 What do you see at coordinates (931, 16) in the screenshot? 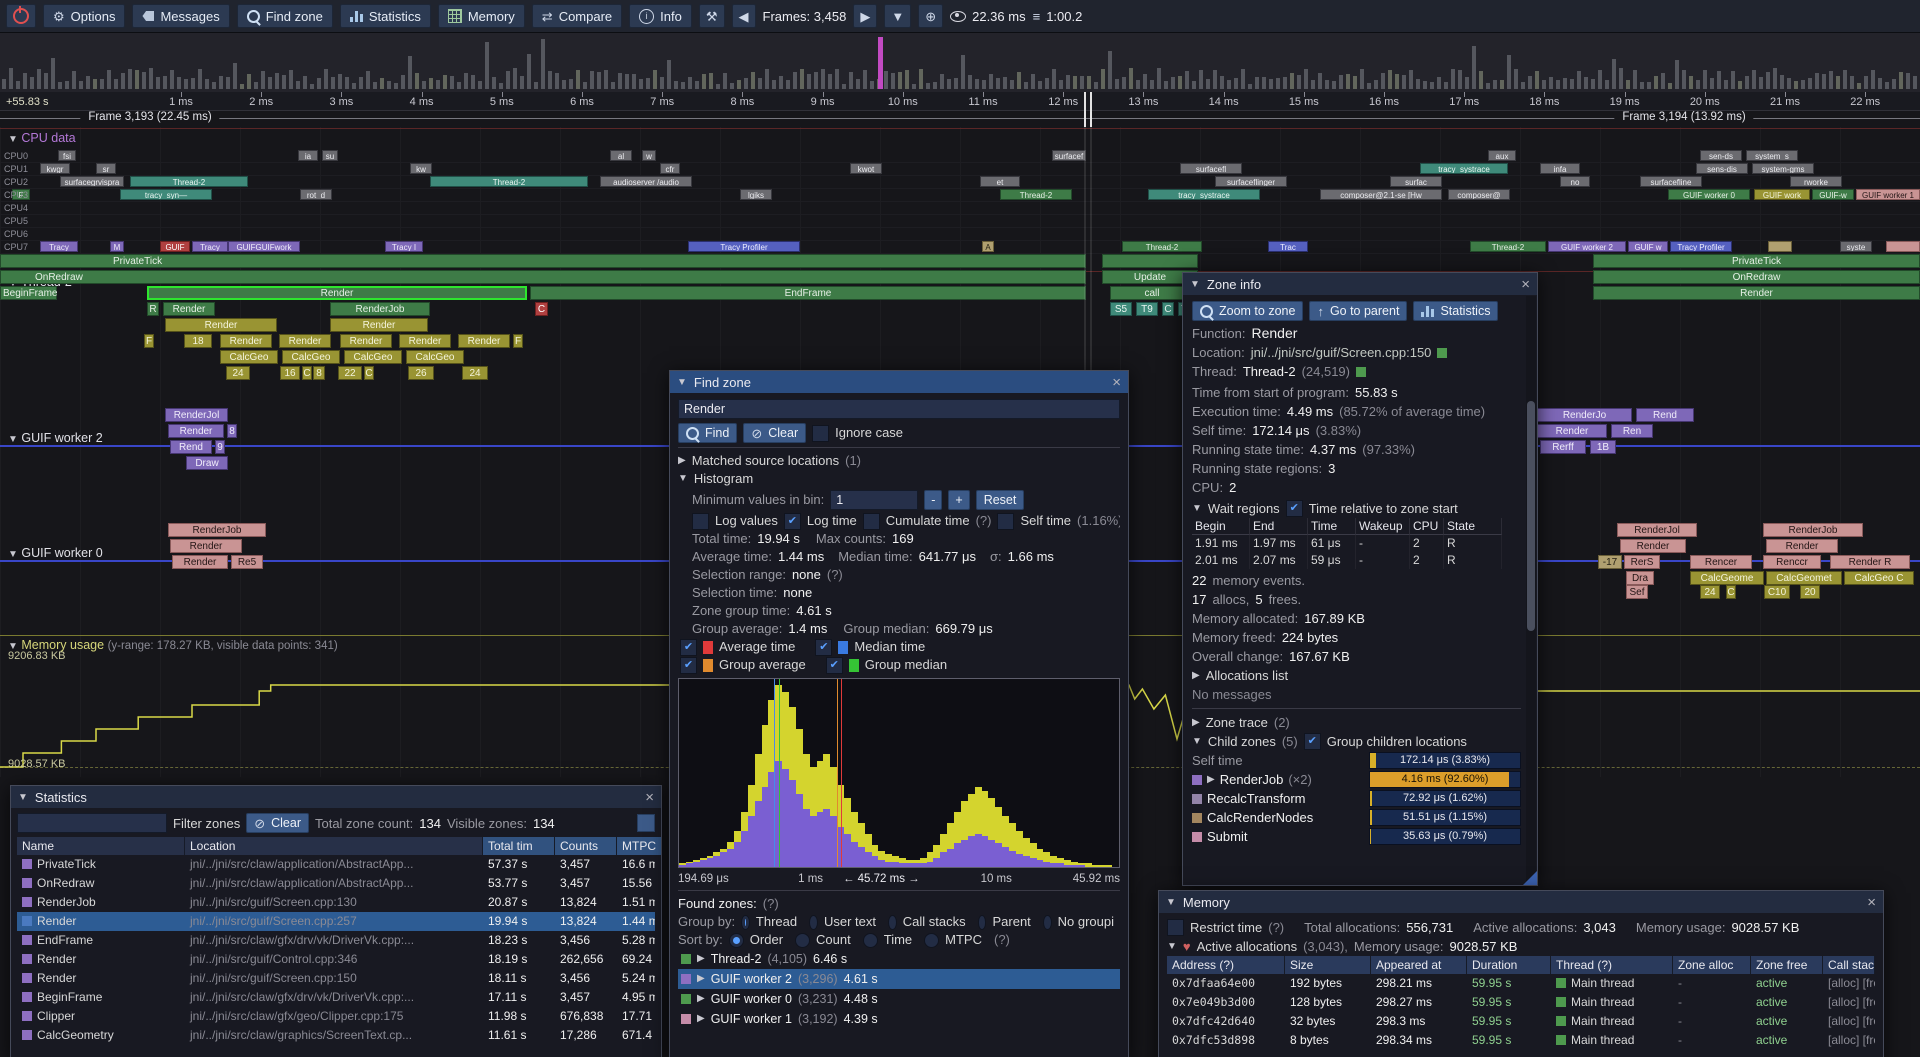
I see `zoom-to-frame-button: ⊕` at bounding box center [931, 16].